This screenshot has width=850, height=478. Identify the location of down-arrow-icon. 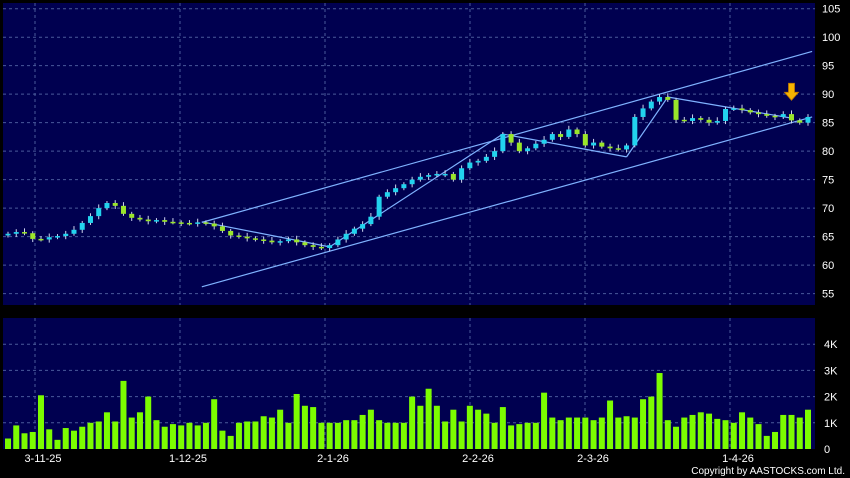
(791, 91).